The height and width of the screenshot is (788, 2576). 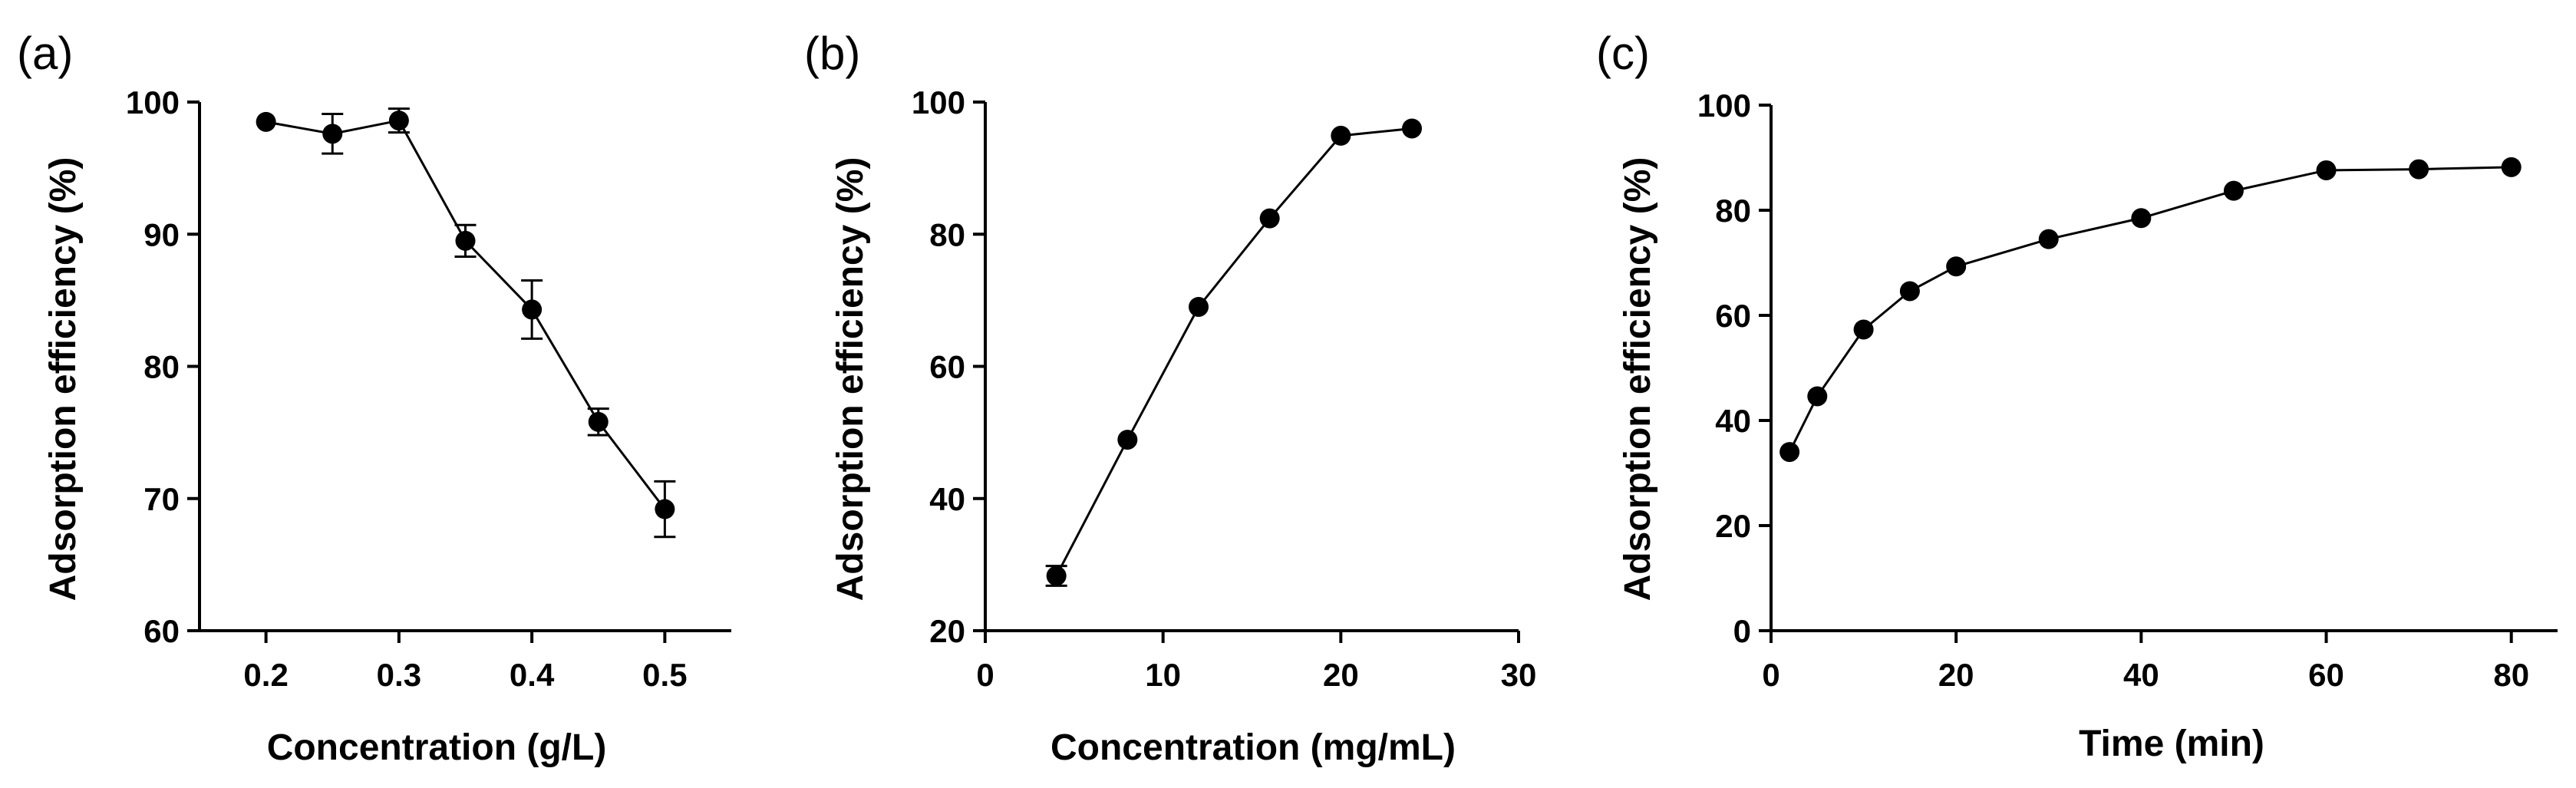 What do you see at coordinates (45, 53) in the screenshot?
I see `panel-label: (a)` at bounding box center [45, 53].